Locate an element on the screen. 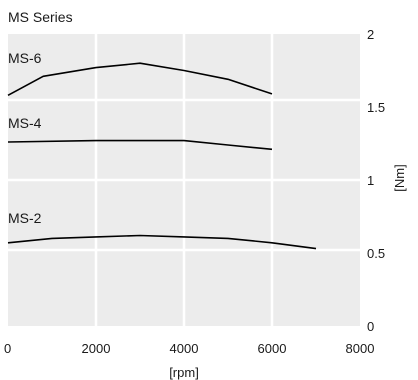 The height and width of the screenshot is (380, 418). series-label-ms-2: MS-2 is located at coordinates (25, 218).